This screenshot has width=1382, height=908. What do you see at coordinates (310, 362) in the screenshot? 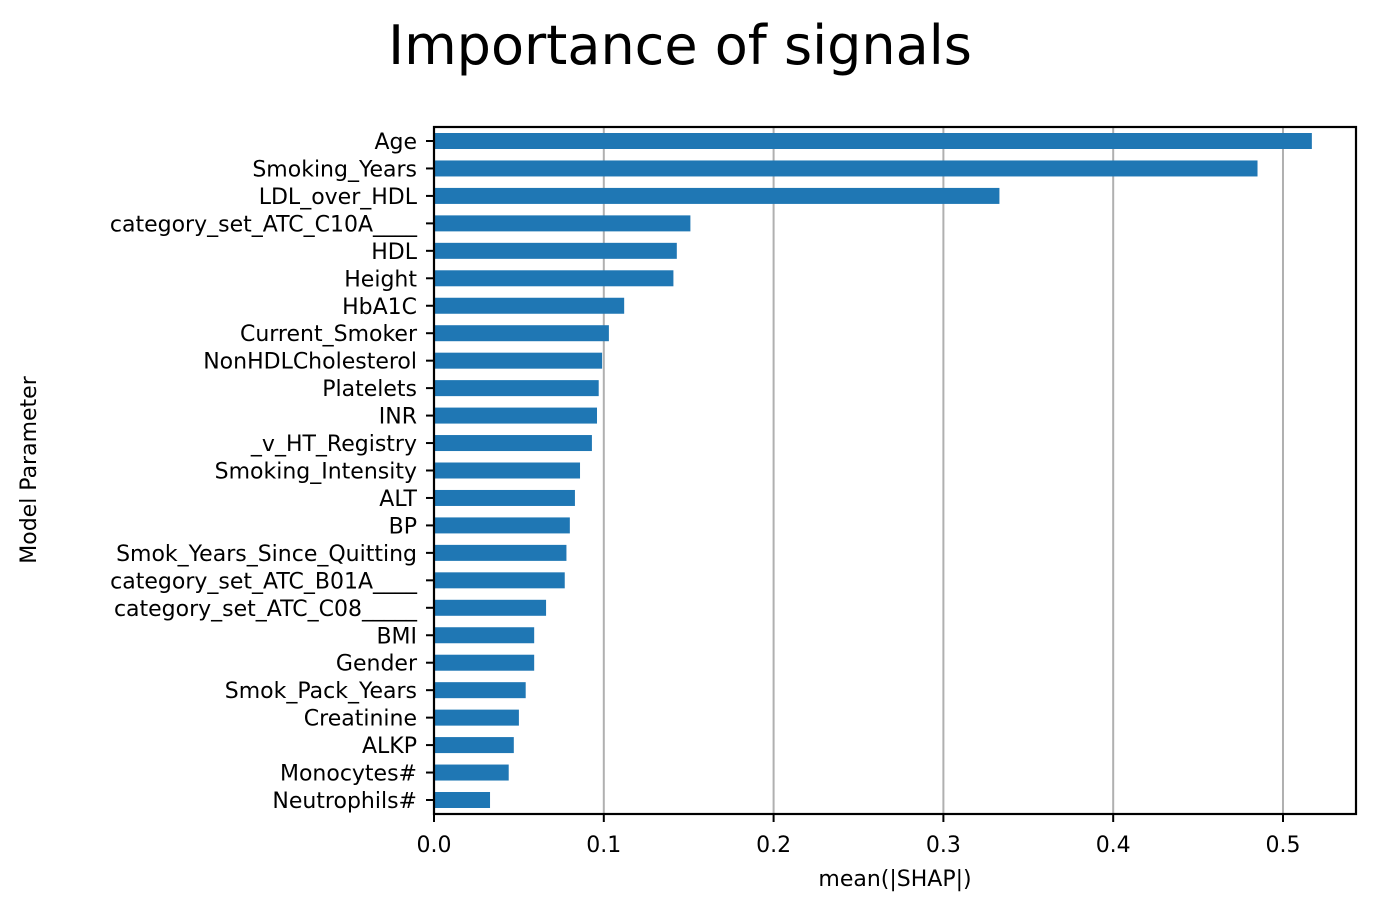
I see `y-tick-label: NonHDLCholesterol` at bounding box center [310, 362].